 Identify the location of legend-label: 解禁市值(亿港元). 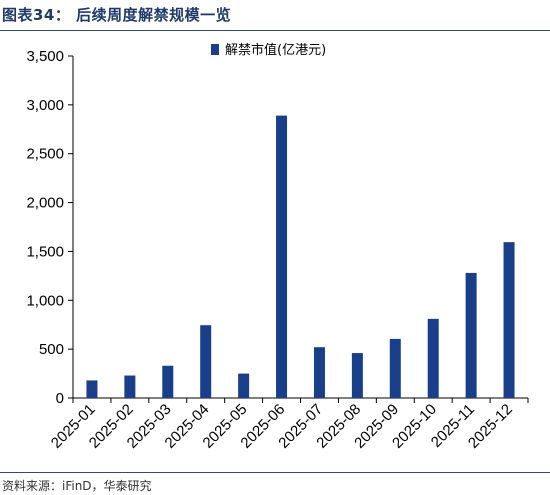
(275, 50).